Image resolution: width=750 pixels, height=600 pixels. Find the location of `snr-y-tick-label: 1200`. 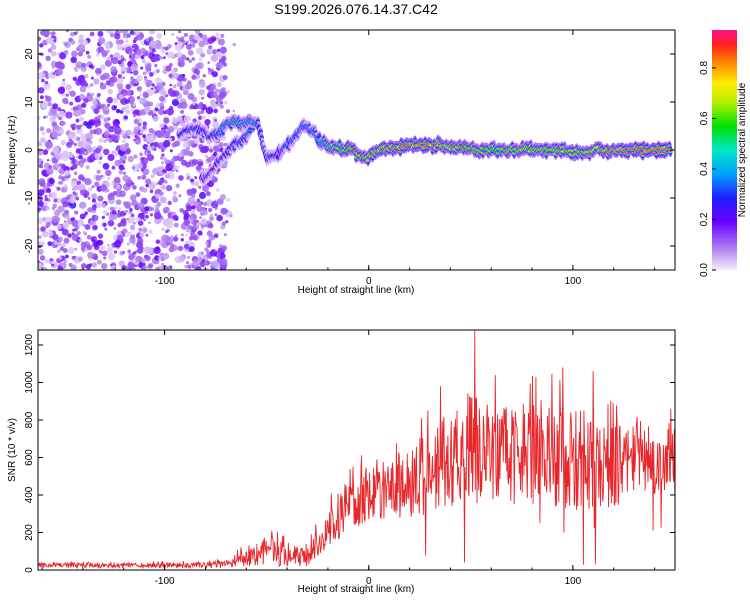

snr-y-tick-label: 1200 is located at coordinates (29, 344).